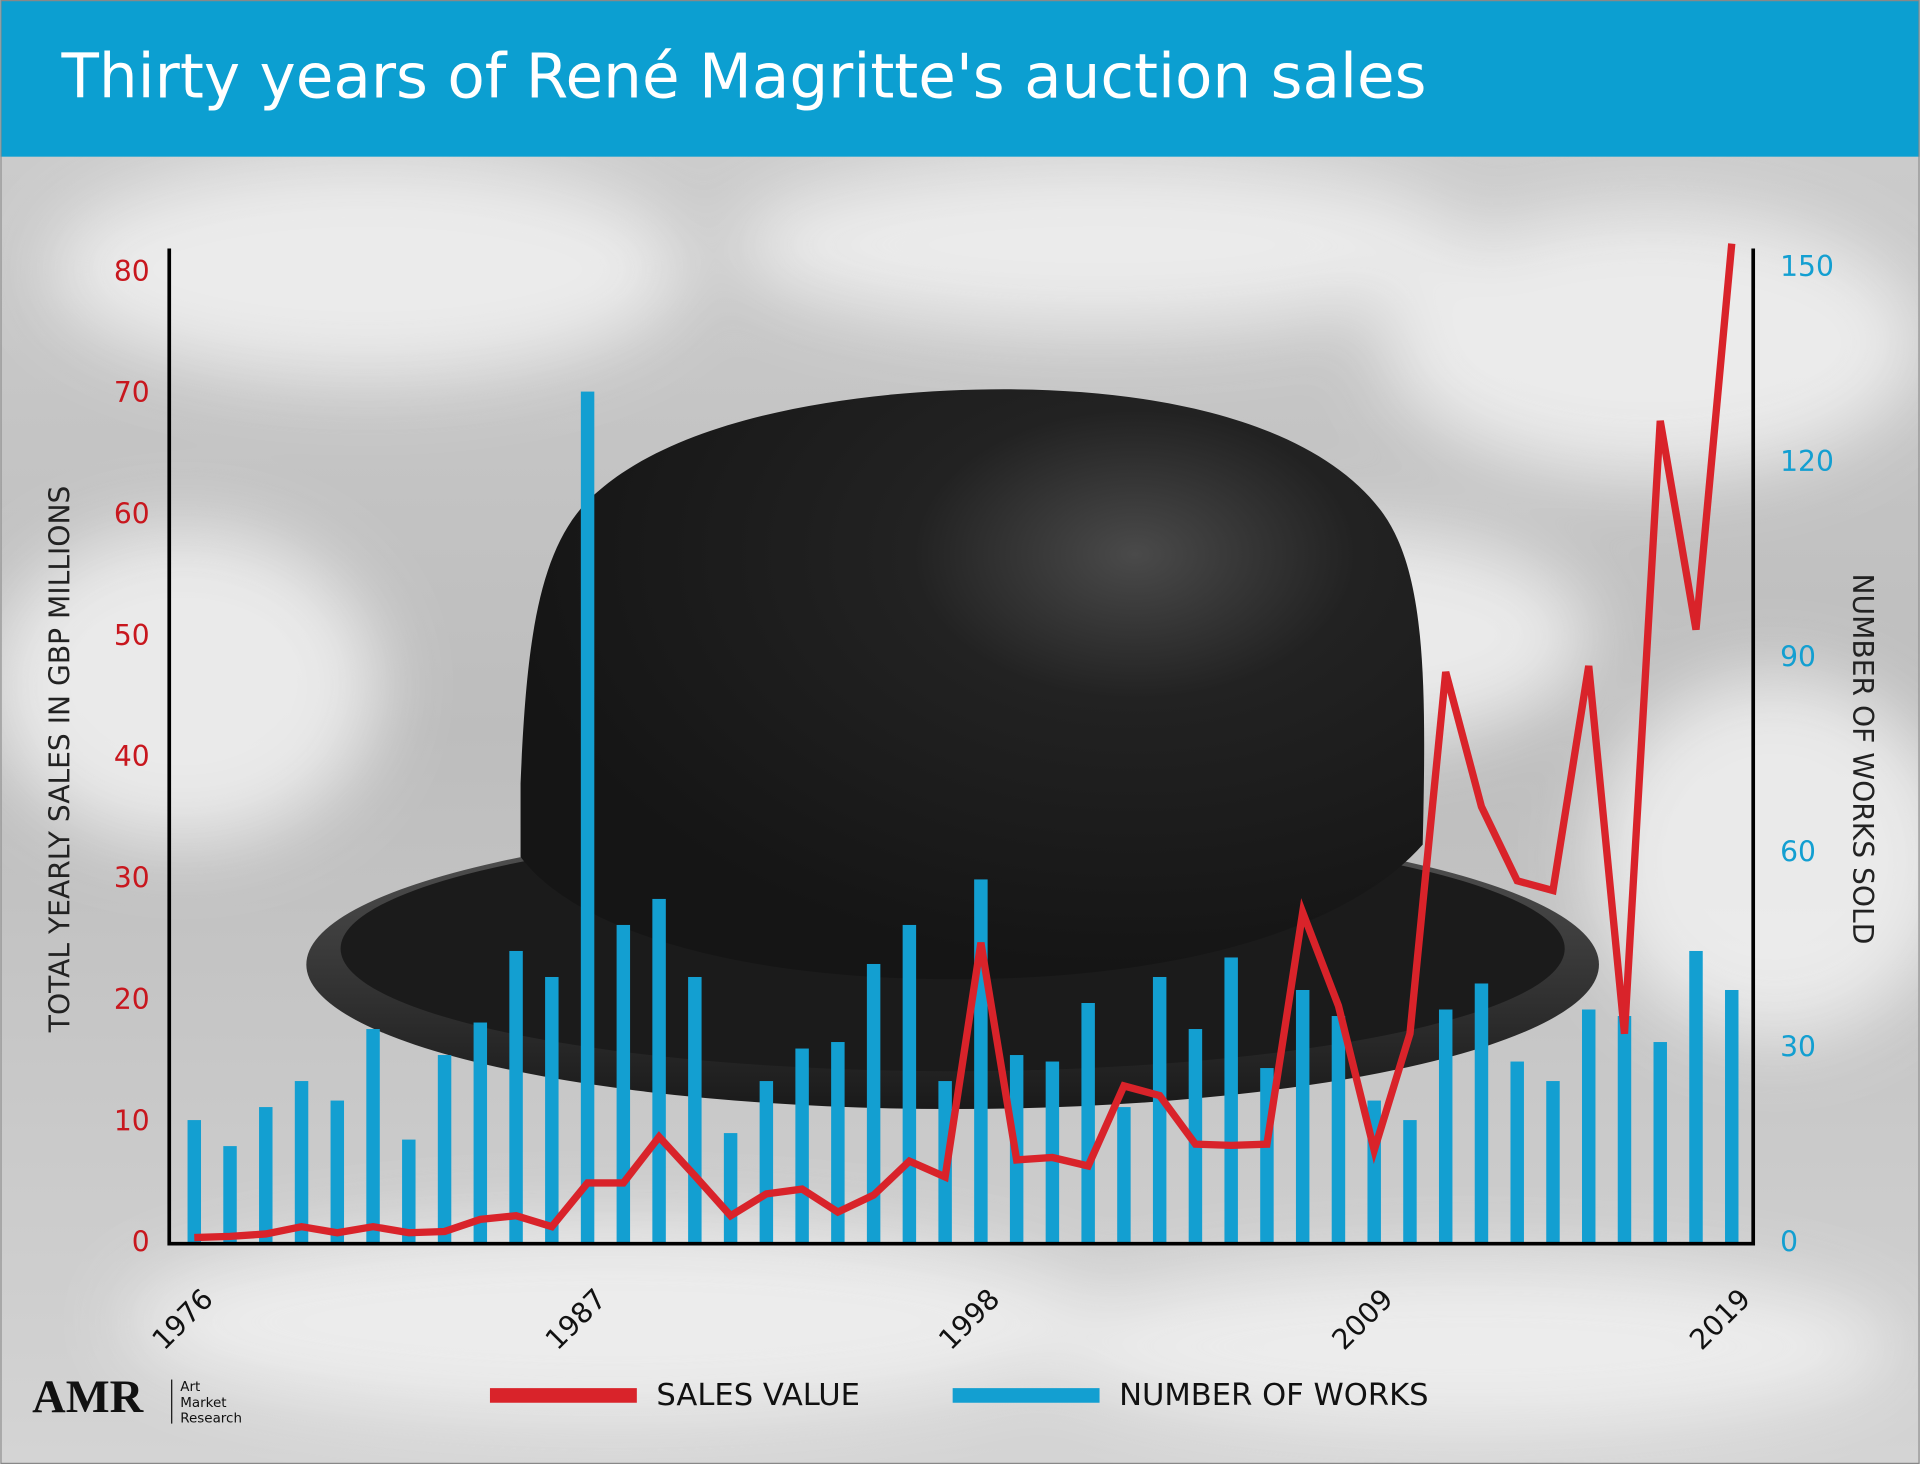 The height and width of the screenshot is (1464, 1920). What do you see at coordinates (1807, 461) in the screenshot?
I see `y2-tick-label: 120` at bounding box center [1807, 461].